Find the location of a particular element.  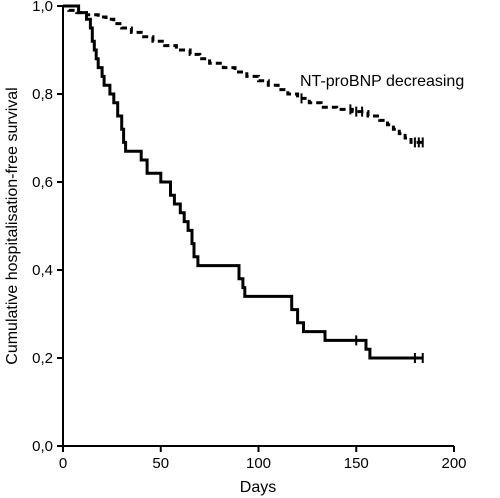

y-tick-label: 1,0 is located at coordinates (42, 7).